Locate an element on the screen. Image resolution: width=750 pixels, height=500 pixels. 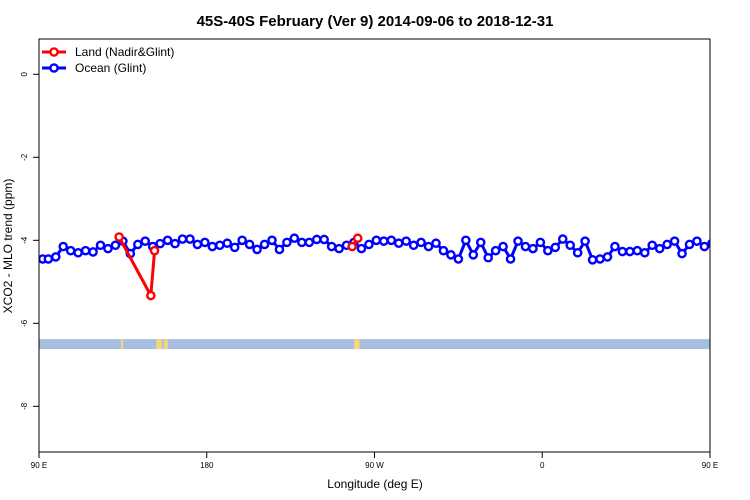
legend-label: Ocean (Glint) is located at coordinates (110, 68).